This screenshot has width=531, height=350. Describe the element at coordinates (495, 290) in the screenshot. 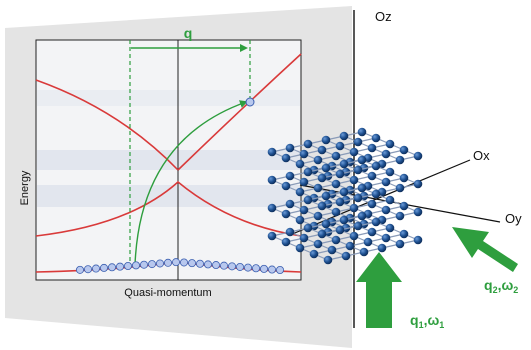

I see `beam-2-q-sub: 2` at that location.